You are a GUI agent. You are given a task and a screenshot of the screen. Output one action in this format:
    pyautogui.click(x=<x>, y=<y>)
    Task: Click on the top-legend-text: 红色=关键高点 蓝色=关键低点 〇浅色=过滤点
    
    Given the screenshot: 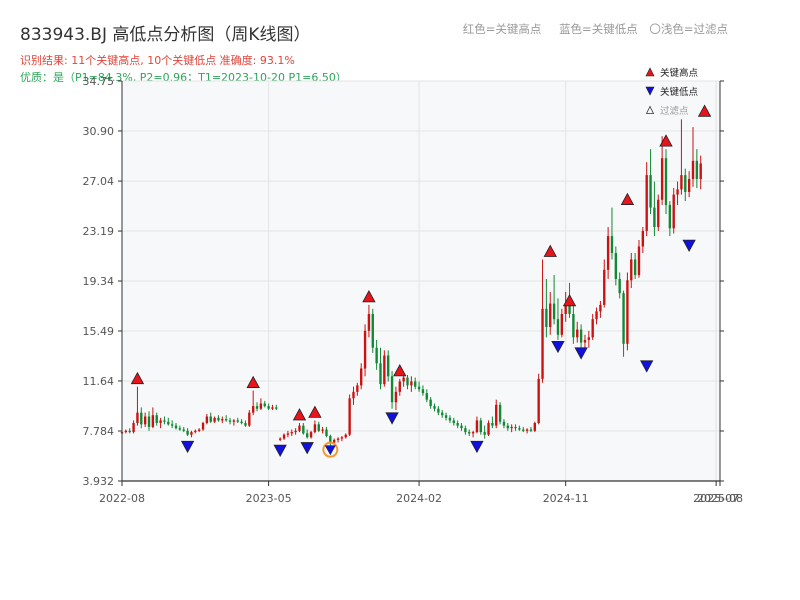 What is the action you would take?
    pyautogui.click(x=588, y=29)
    